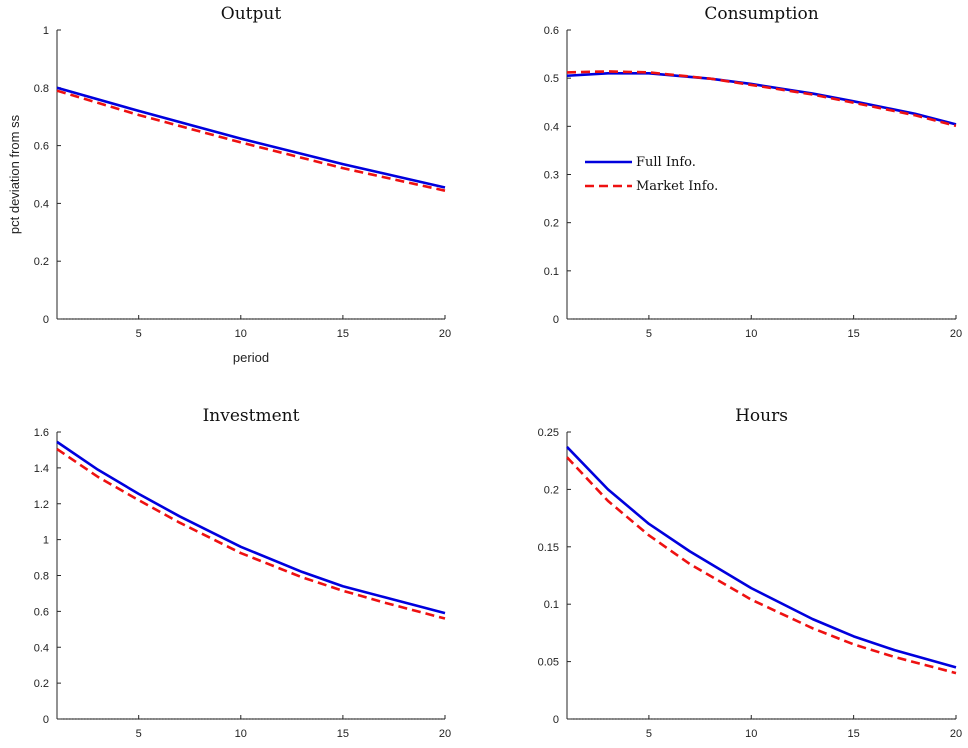  What do you see at coordinates (251, 14) in the screenshot?
I see `chart-title: Output` at bounding box center [251, 14].